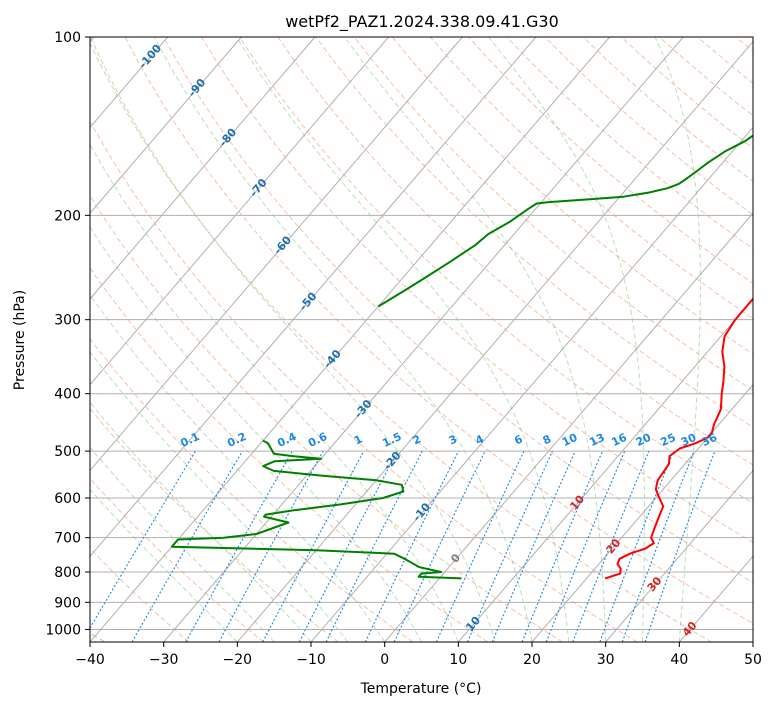  Describe the element at coordinates (67, 603) in the screenshot. I see `y-tick-label: 900` at that location.